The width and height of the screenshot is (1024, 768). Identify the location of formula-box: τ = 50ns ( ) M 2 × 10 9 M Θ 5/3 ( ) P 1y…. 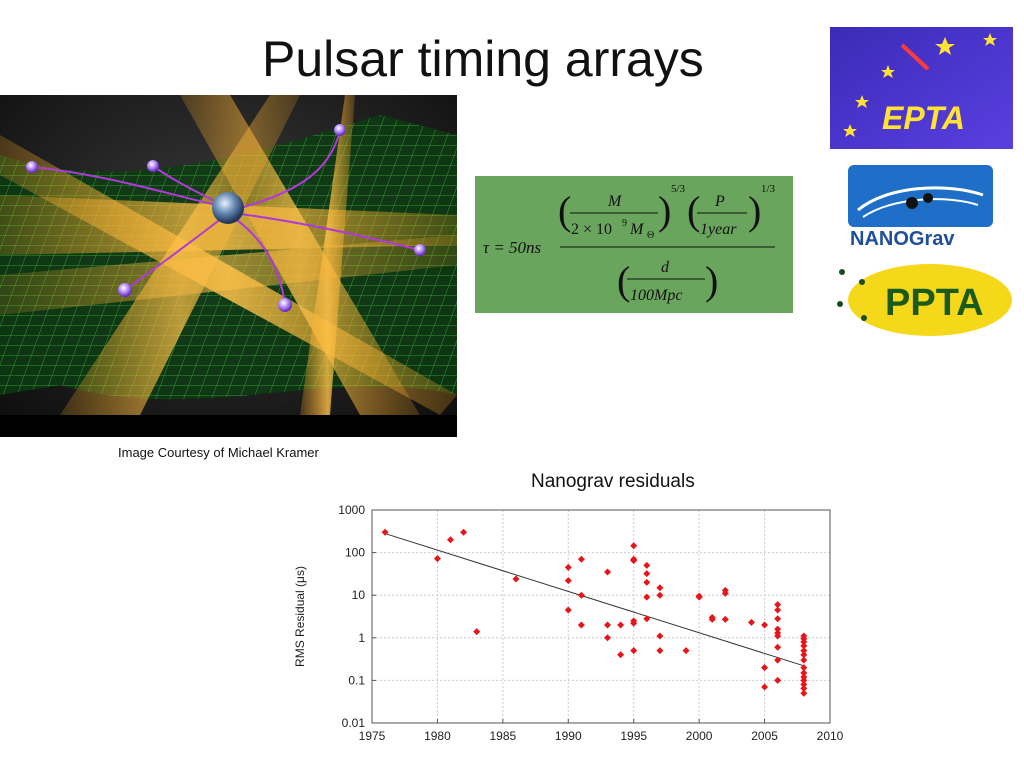
(634, 244).